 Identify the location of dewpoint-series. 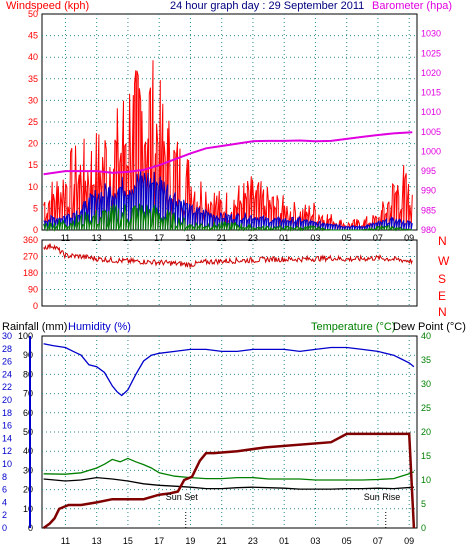
(228, 483).